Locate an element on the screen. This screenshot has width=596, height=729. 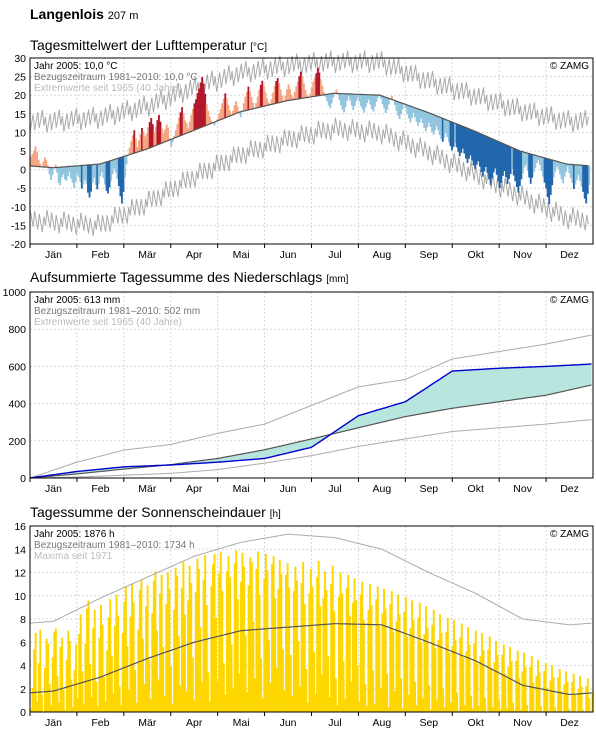
precip-month-label: Jul is located at coordinates (334, 489).